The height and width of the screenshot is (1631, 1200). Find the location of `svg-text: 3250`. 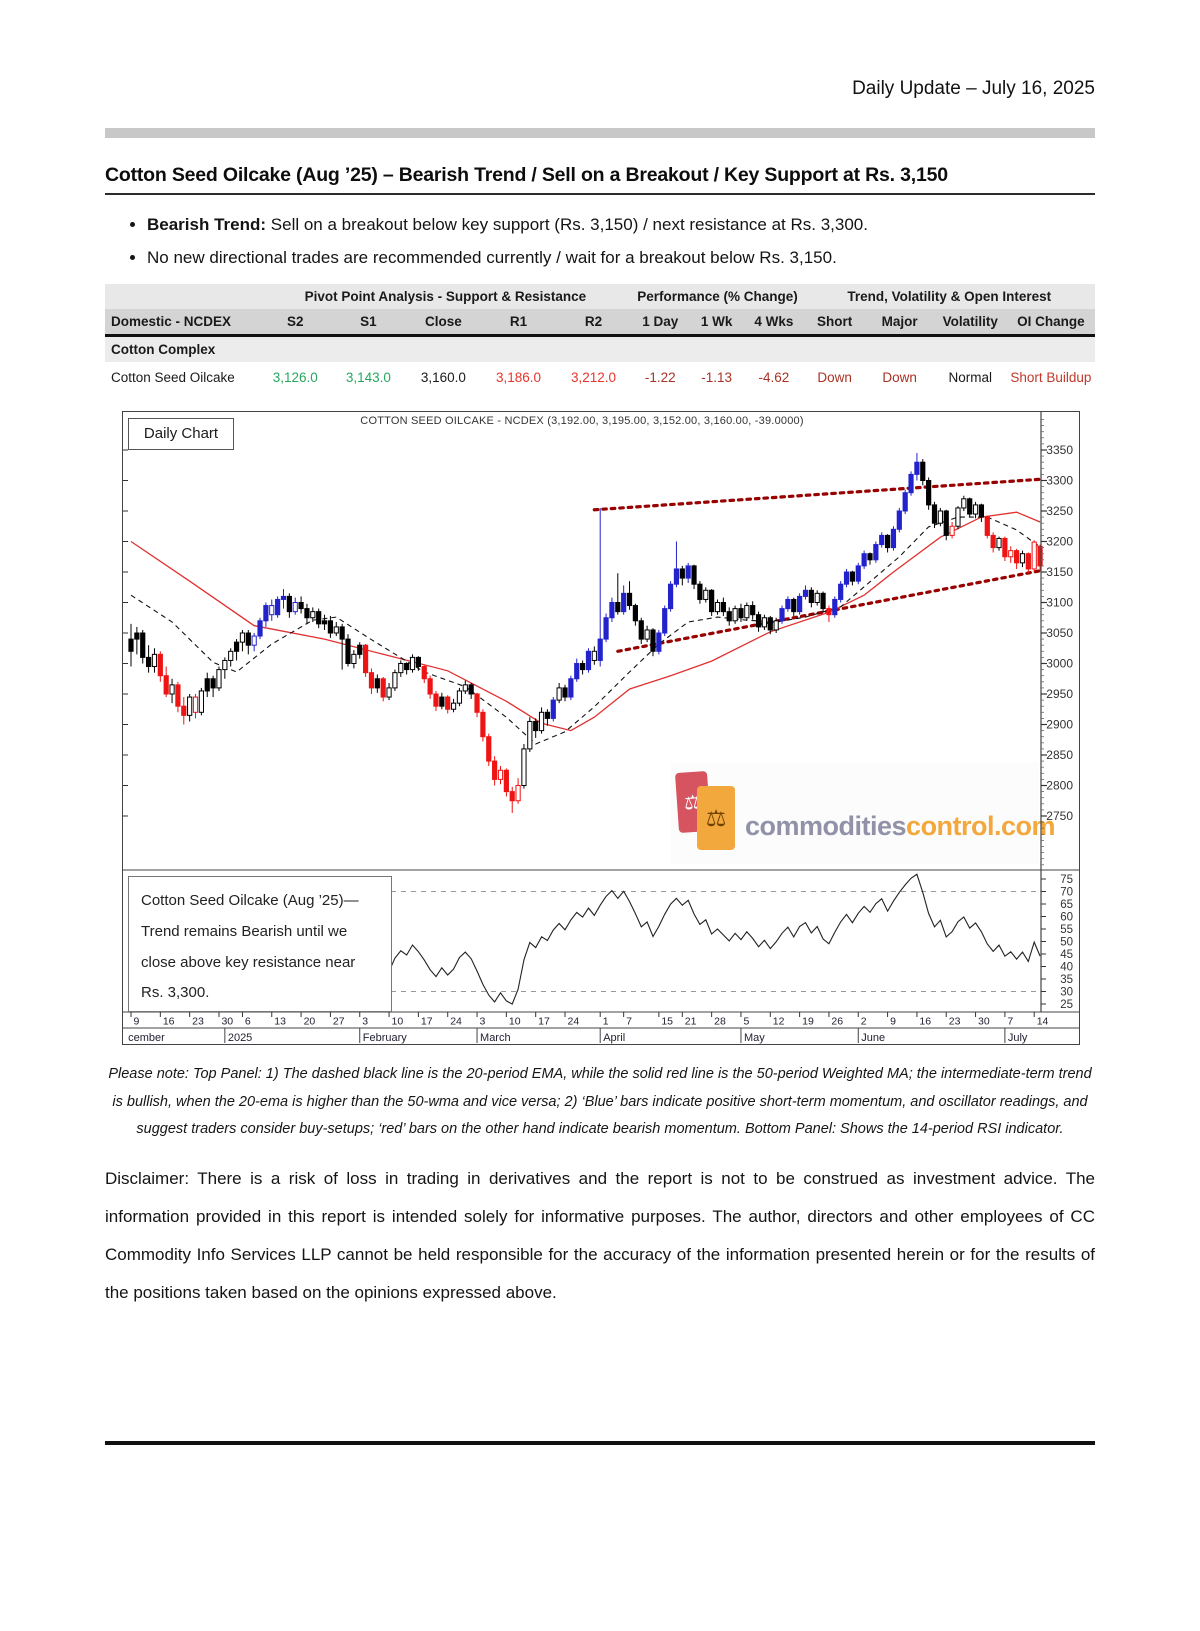

svg-text: 3250 is located at coordinates (1059, 511).